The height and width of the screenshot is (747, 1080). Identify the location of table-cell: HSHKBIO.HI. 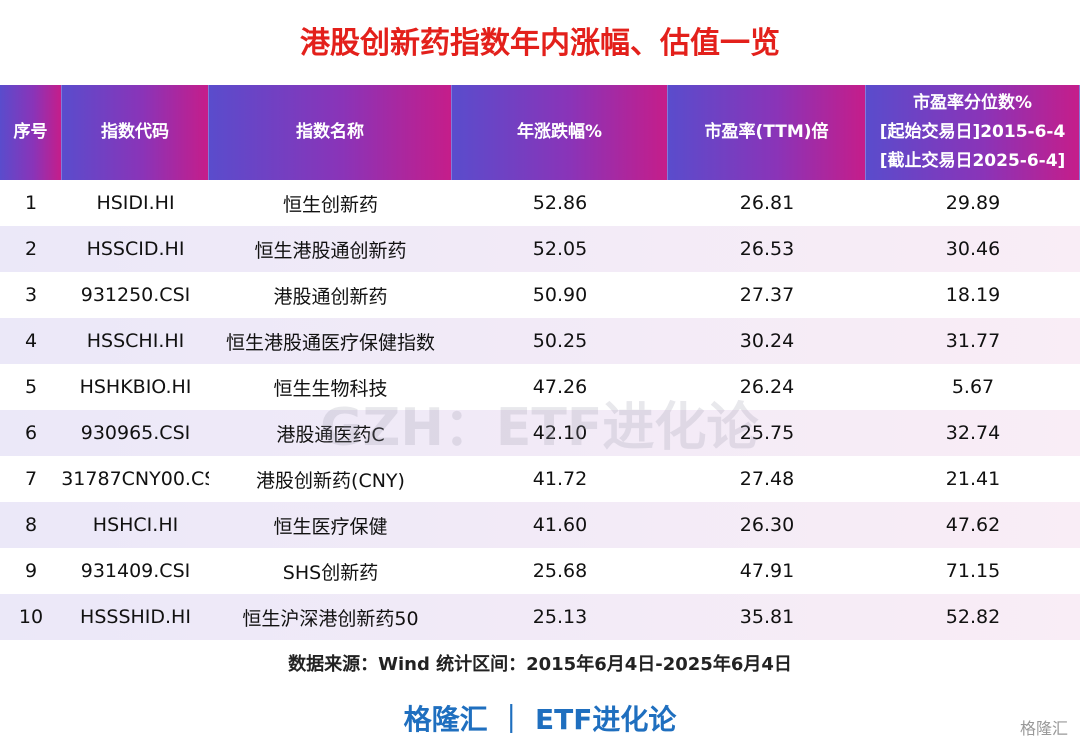
(135, 387).